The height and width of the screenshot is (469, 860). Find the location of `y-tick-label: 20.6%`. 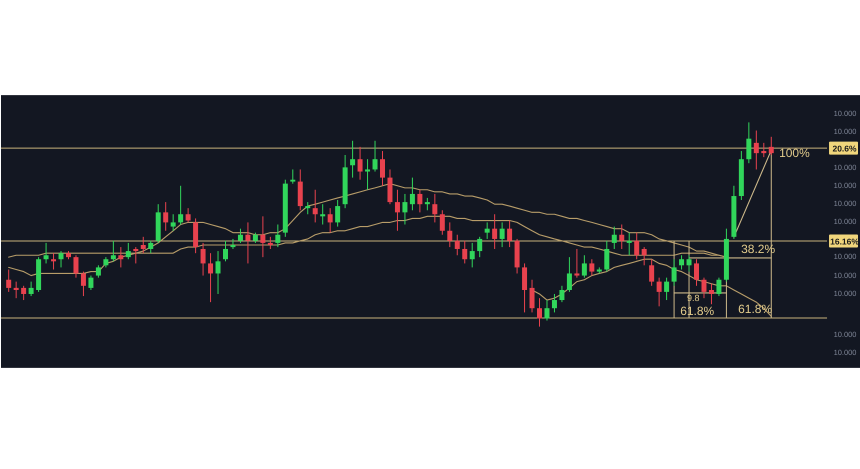

y-tick-label: 20.6% is located at coordinates (844, 149).